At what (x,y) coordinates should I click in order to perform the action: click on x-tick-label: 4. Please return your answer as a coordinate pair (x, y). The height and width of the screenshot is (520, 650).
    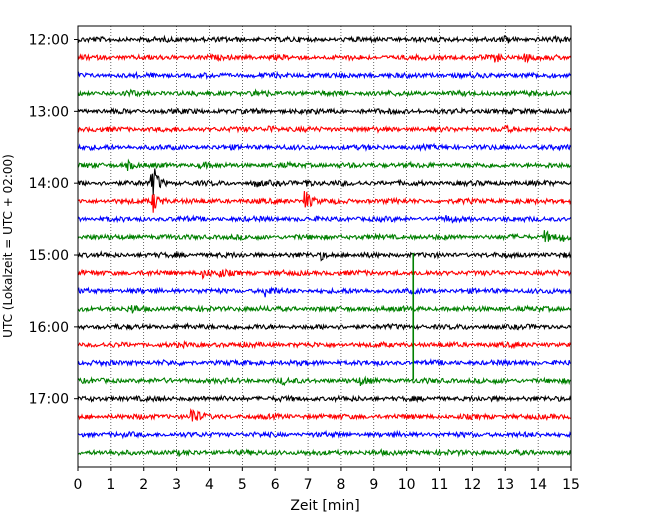
    Looking at the image, I should click on (209, 485).